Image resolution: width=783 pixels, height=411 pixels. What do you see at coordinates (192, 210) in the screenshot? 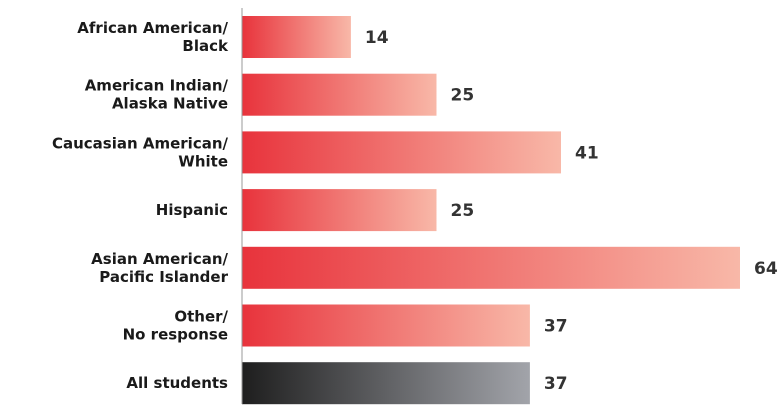
I see `category-label-3: Hispanic` at bounding box center [192, 210].